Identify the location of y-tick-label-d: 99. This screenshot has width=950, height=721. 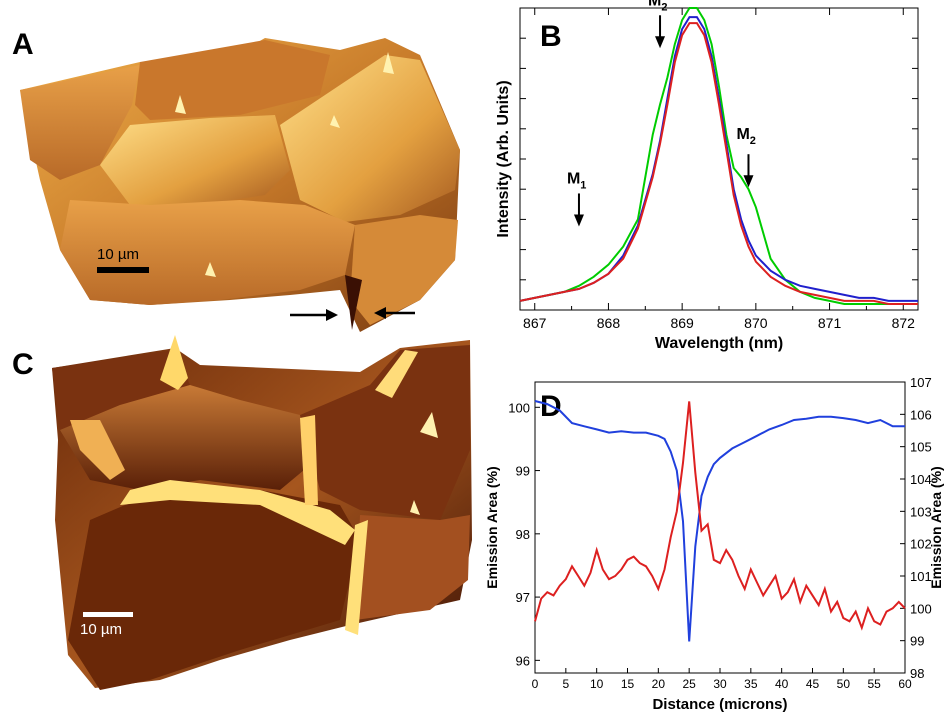
(523, 471).